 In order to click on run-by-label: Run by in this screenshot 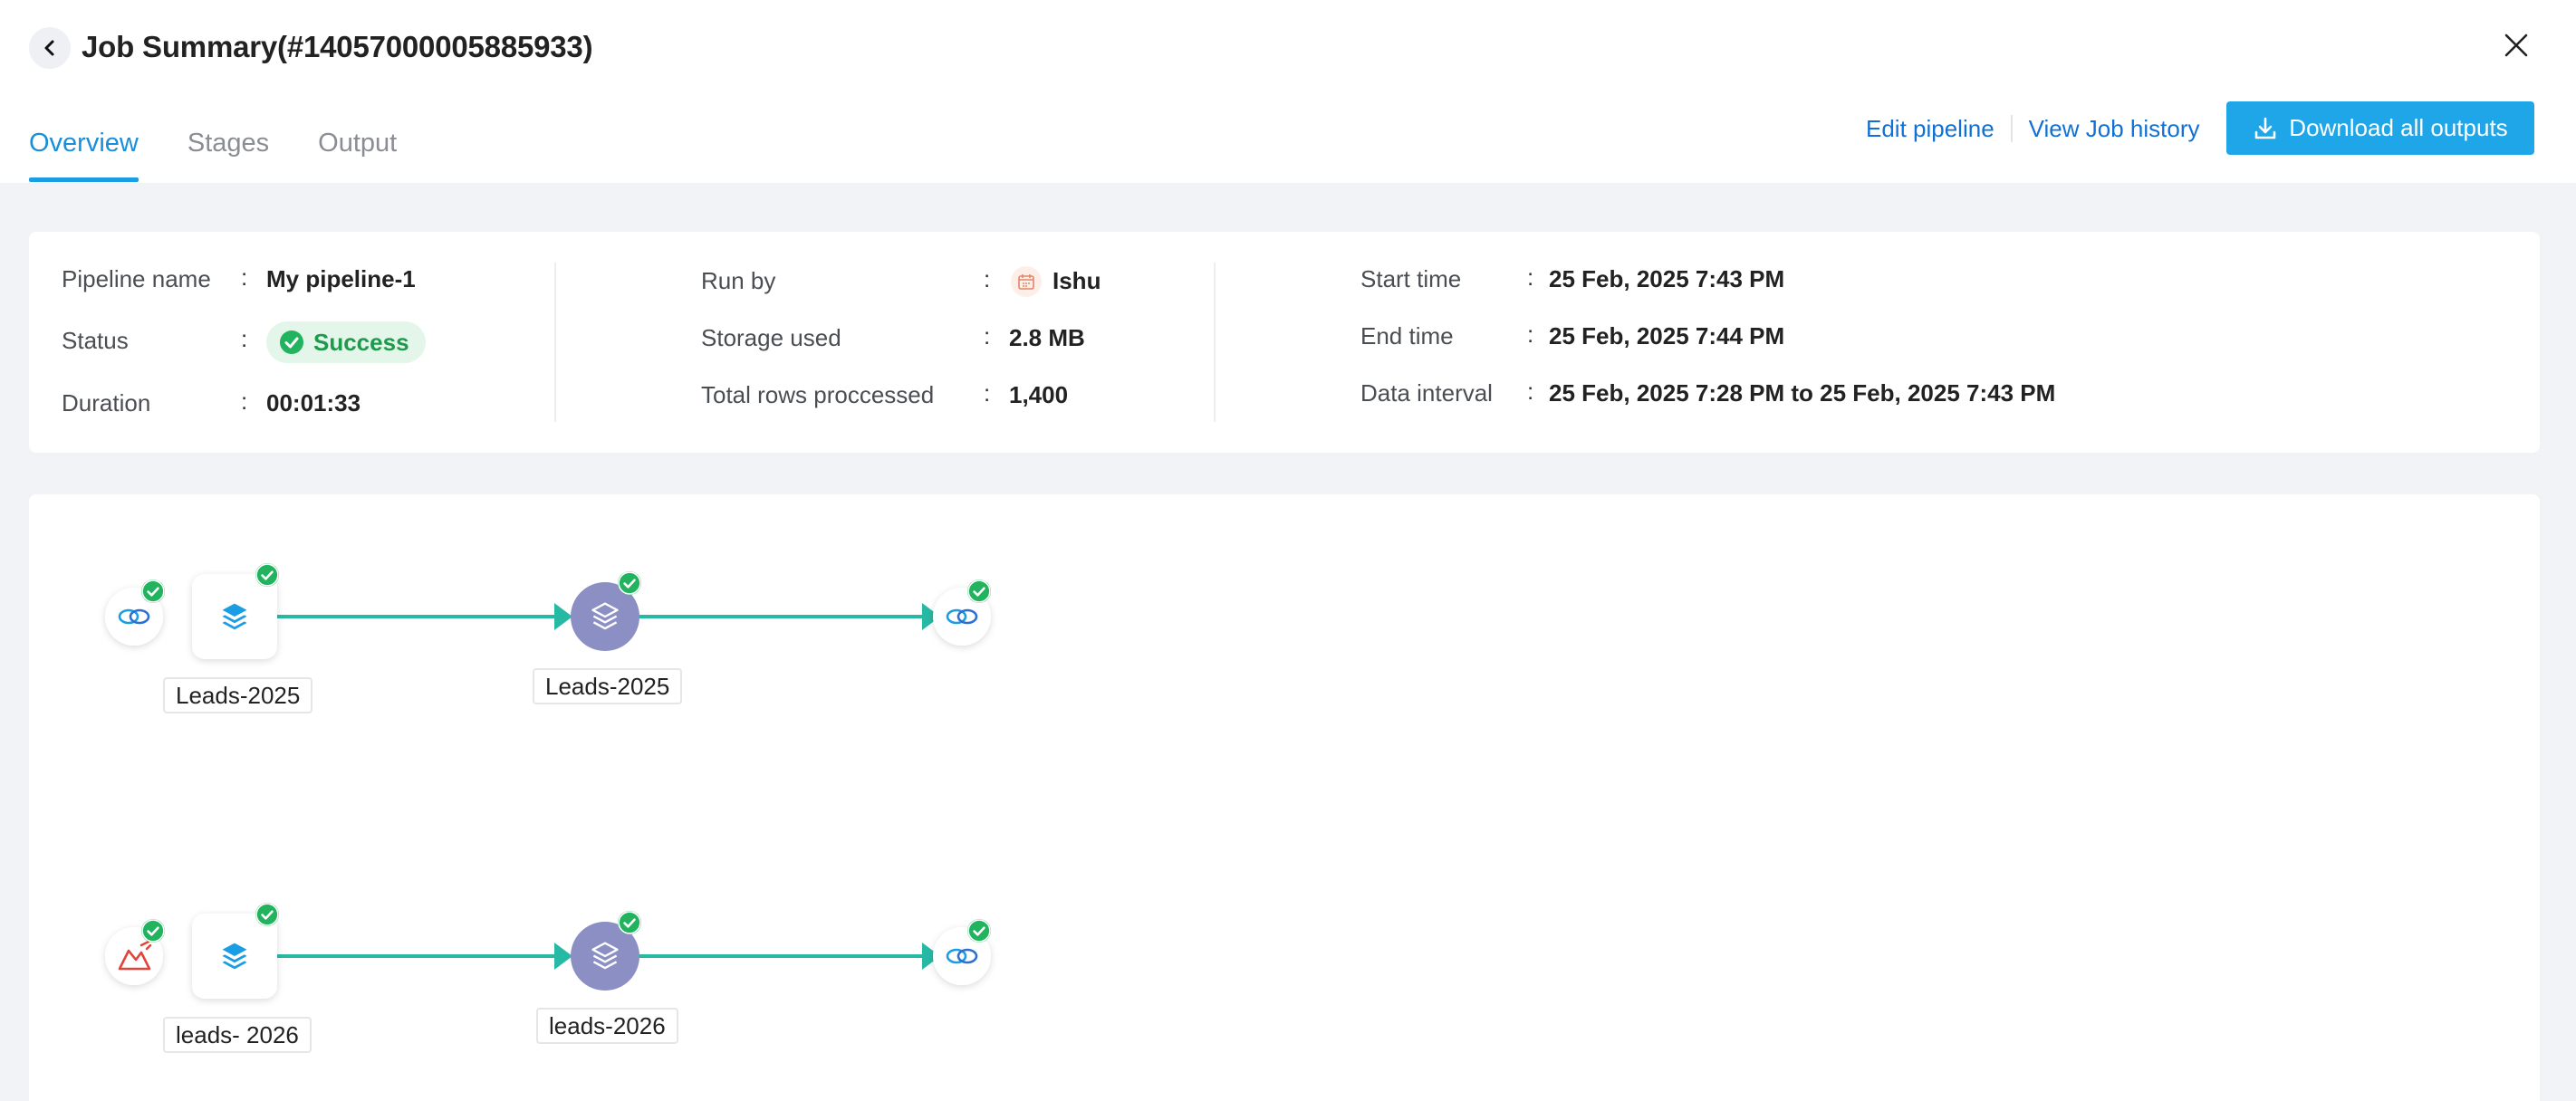, I will do `click(738, 281)`.